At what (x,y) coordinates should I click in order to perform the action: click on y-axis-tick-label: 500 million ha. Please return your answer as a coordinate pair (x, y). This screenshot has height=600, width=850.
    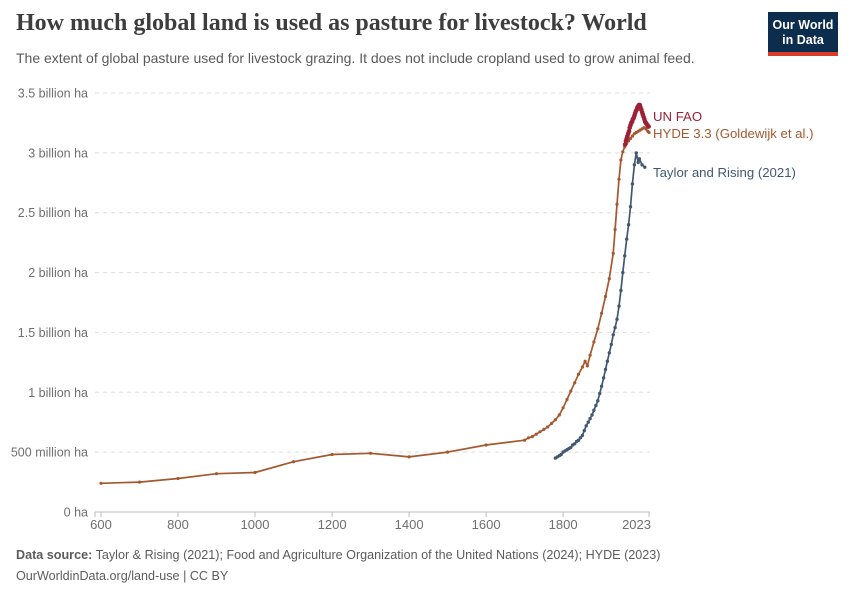
    Looking at the image, I should click on (49, 453).